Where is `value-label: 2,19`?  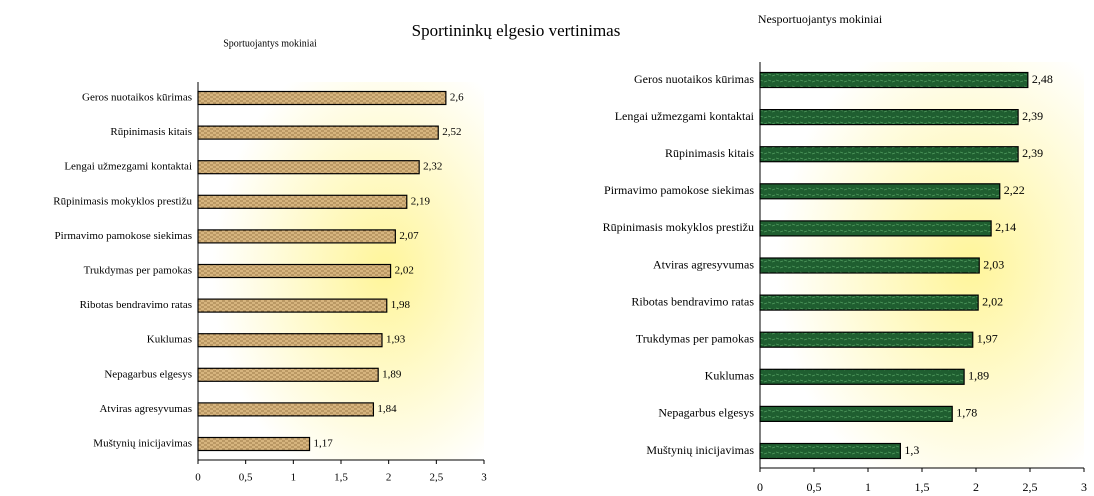 value-label: 2,19 is located at coordinates (421, 201).